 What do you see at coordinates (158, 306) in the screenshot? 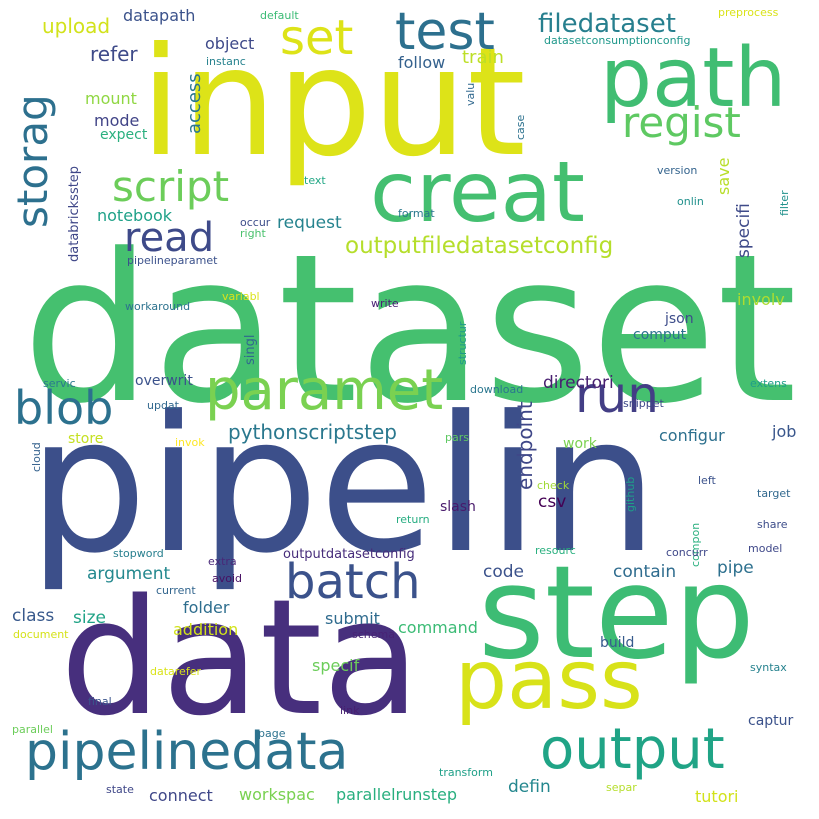
I see `word-53: workaround` at bounding box center [158, 306].